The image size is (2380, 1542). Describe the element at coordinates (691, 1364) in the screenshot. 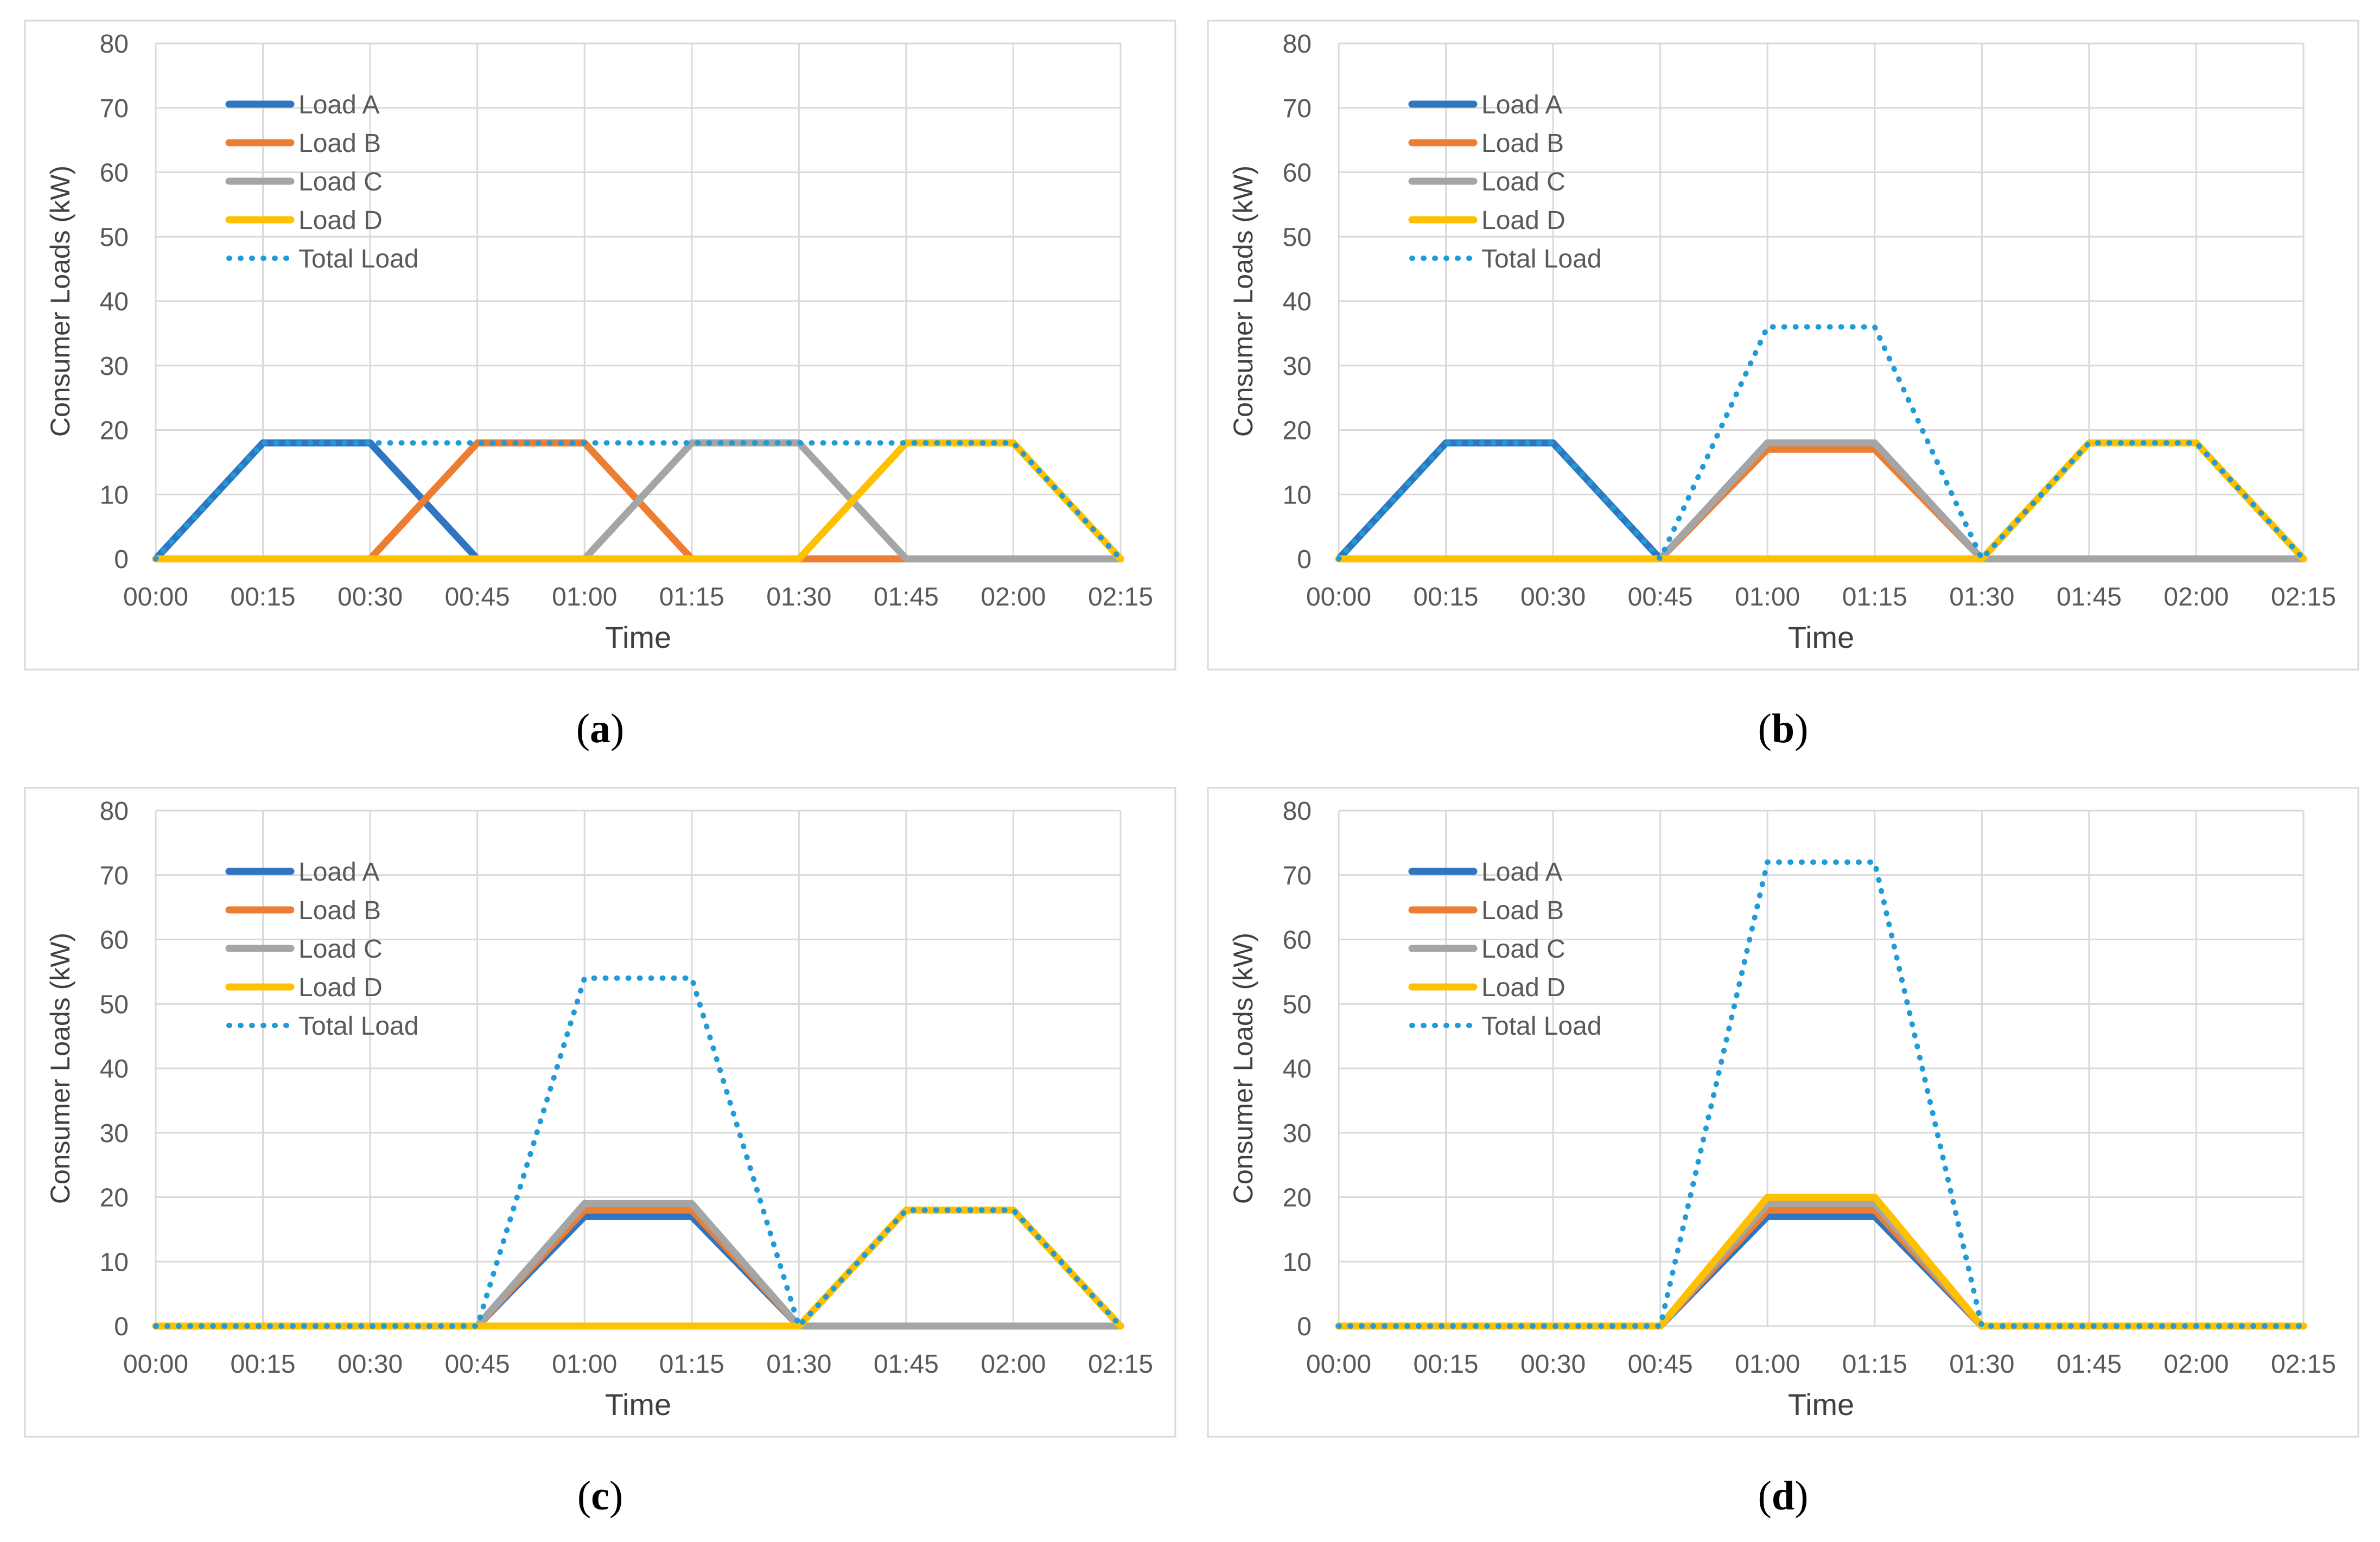

I see `x-tick-label: 01:15` at that location.